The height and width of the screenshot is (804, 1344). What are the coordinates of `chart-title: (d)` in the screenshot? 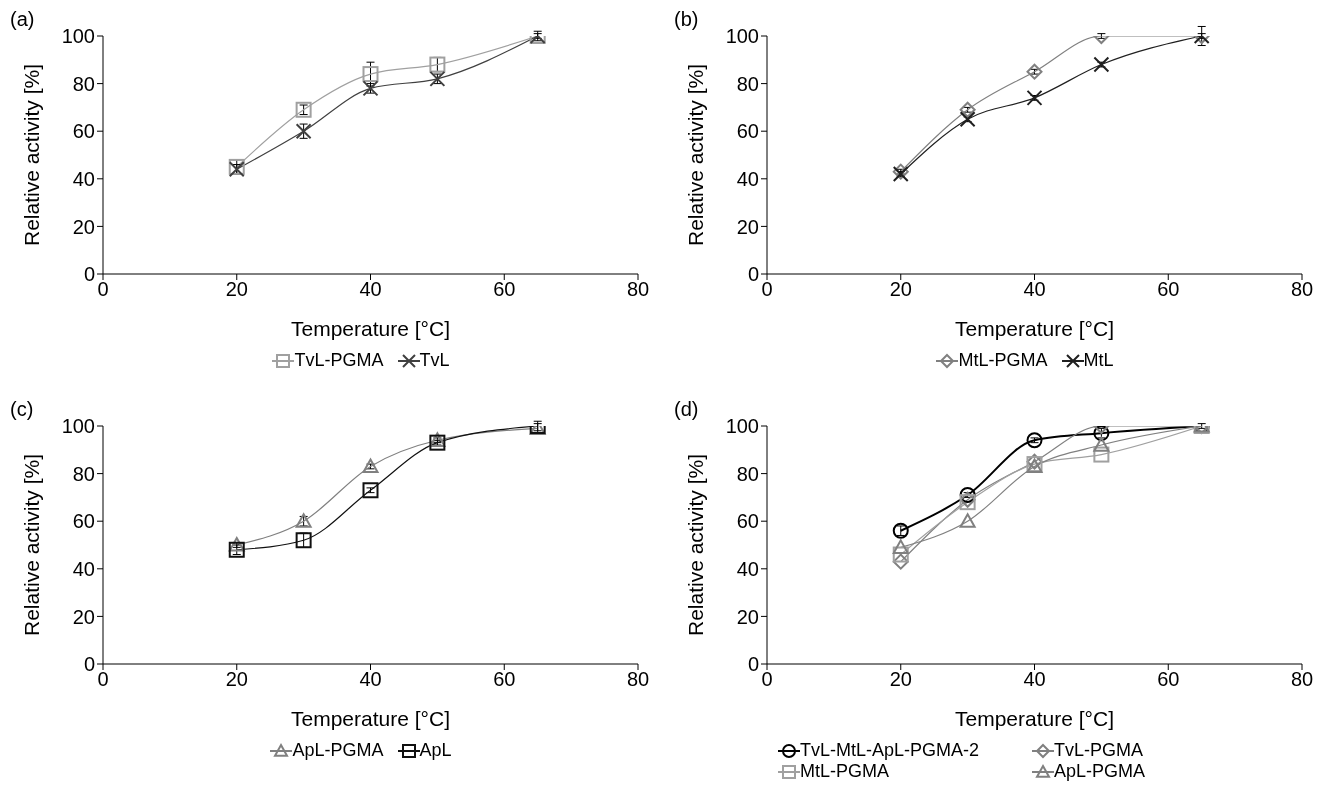 It's located at (686, 409).